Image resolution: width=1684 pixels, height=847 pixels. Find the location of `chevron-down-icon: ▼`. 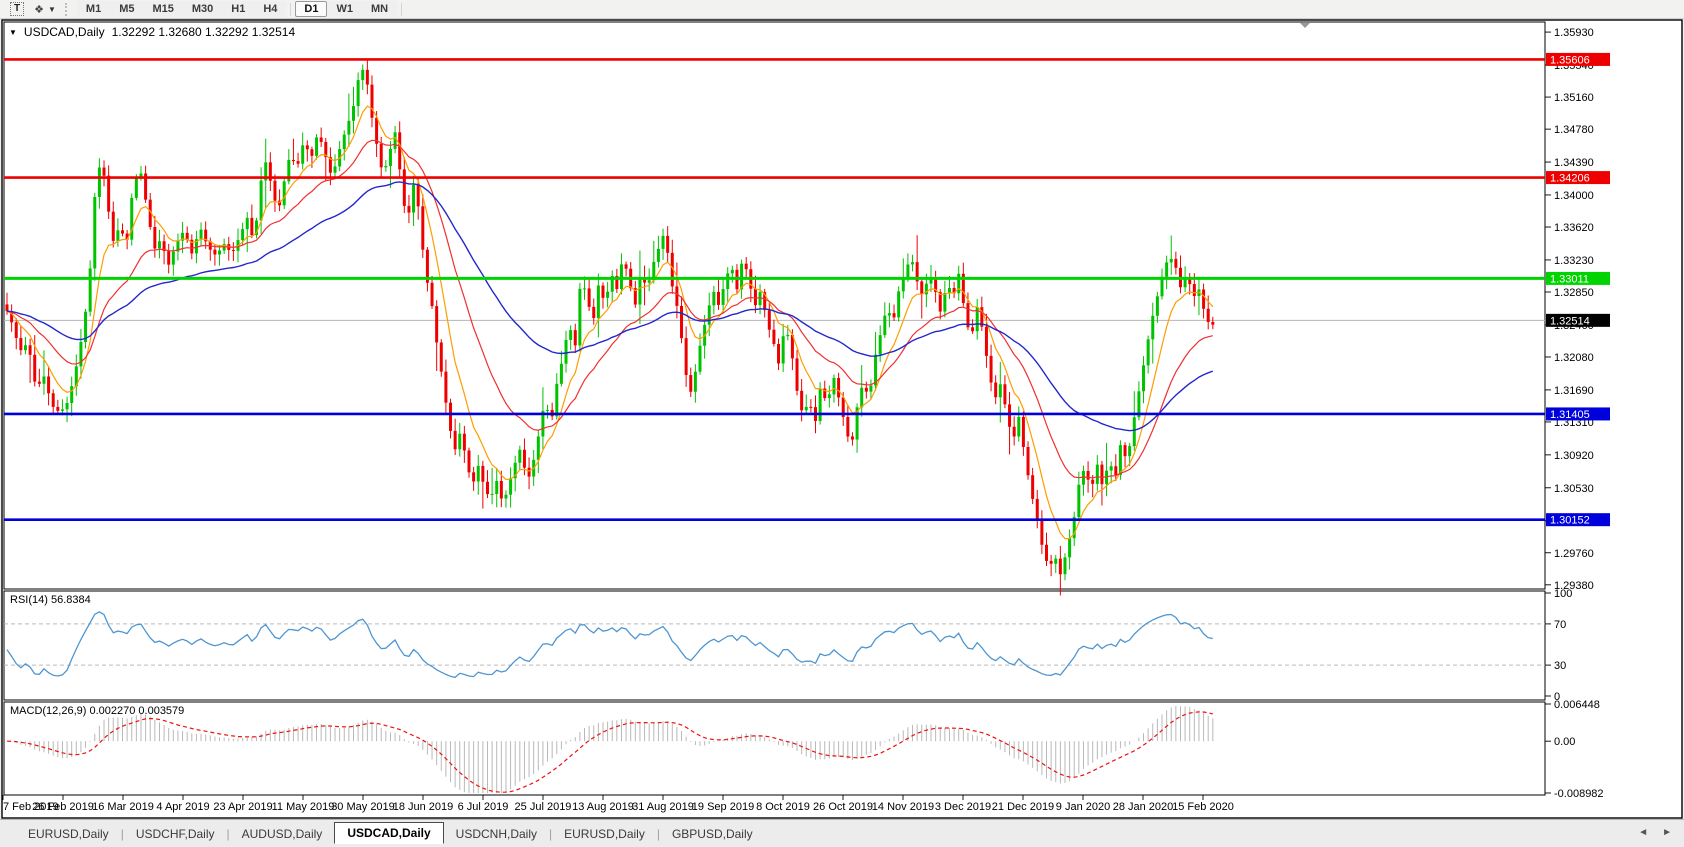

chevron-down-icon: ▼ is located at coordinates (51, 9).